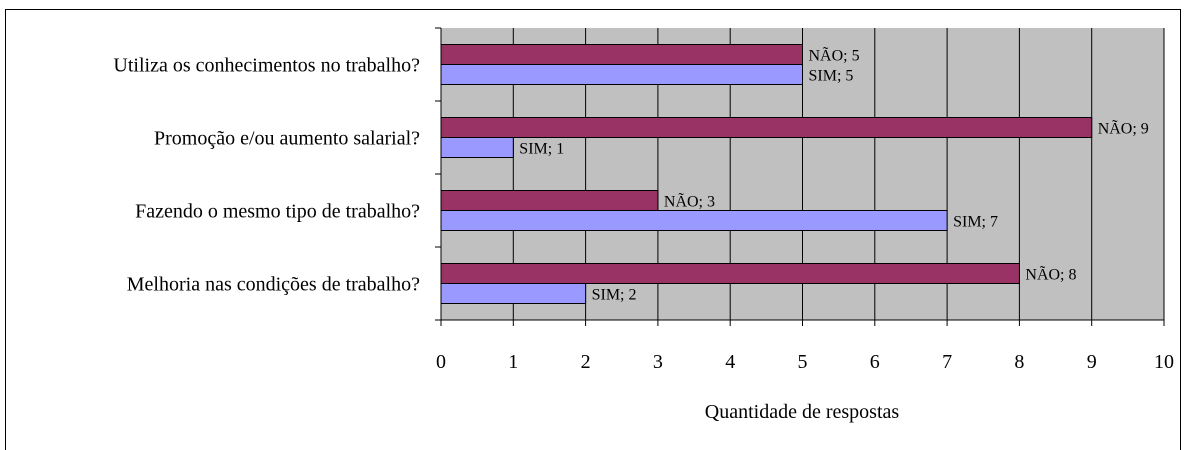 Image resolution: width=1186 pixels, height=450 pixels. What do you see at coordinates (1123, 129) in the screenshot?
I see `data-label-nao: NÃO; 9` at bounding box center [1123, 129].